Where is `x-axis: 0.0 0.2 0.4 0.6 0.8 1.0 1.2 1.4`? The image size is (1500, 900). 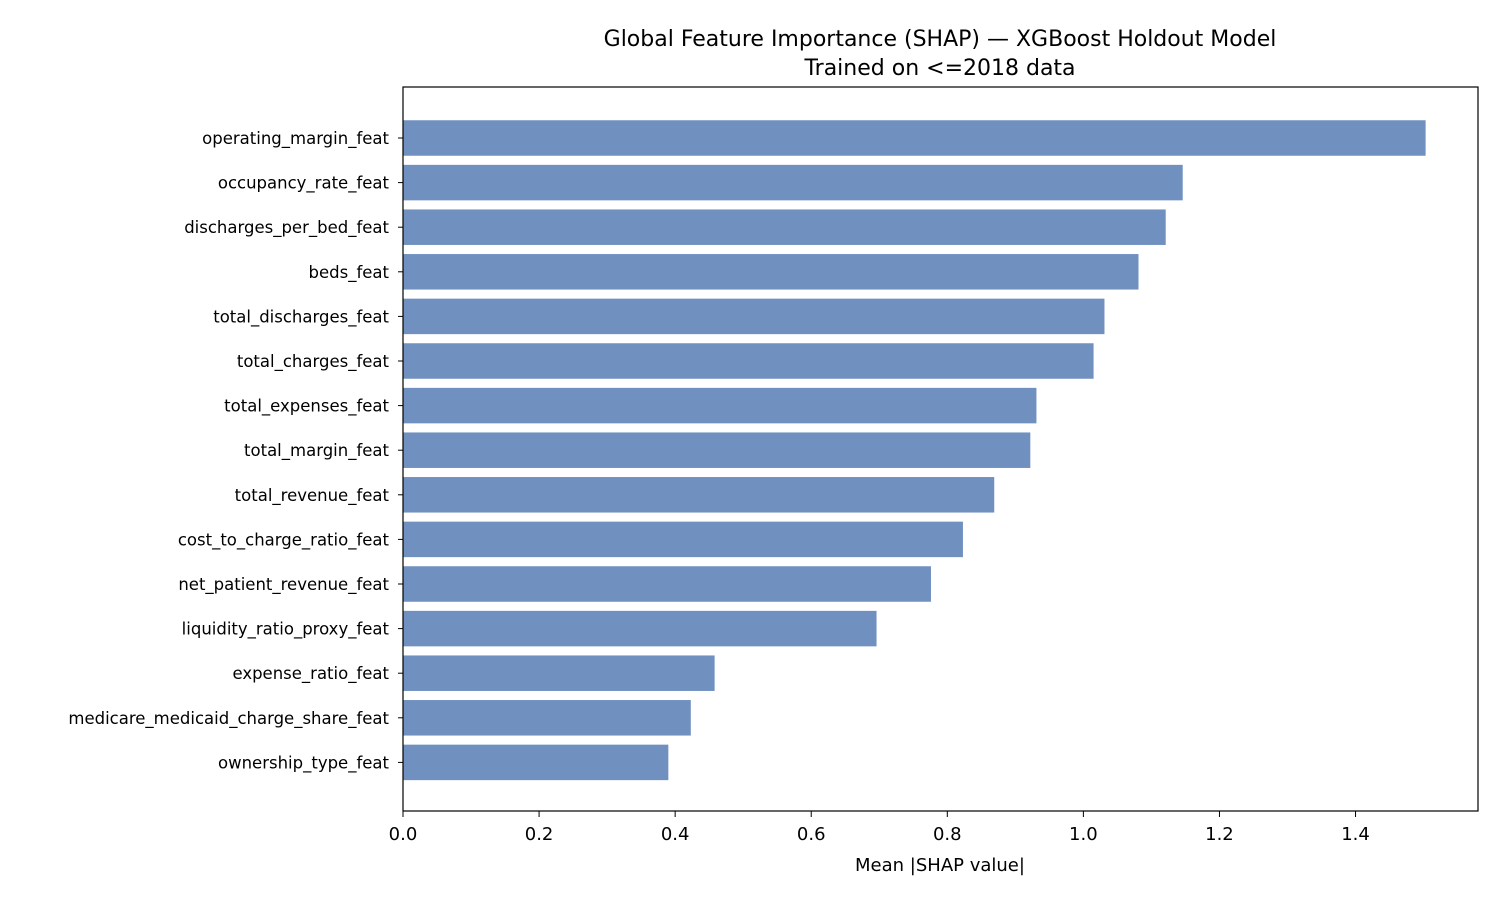 x-axis: 0.0 0.2 0.4 0.6 0.8 1.0 1.2 1.4 is located at coordinates (879, 828).